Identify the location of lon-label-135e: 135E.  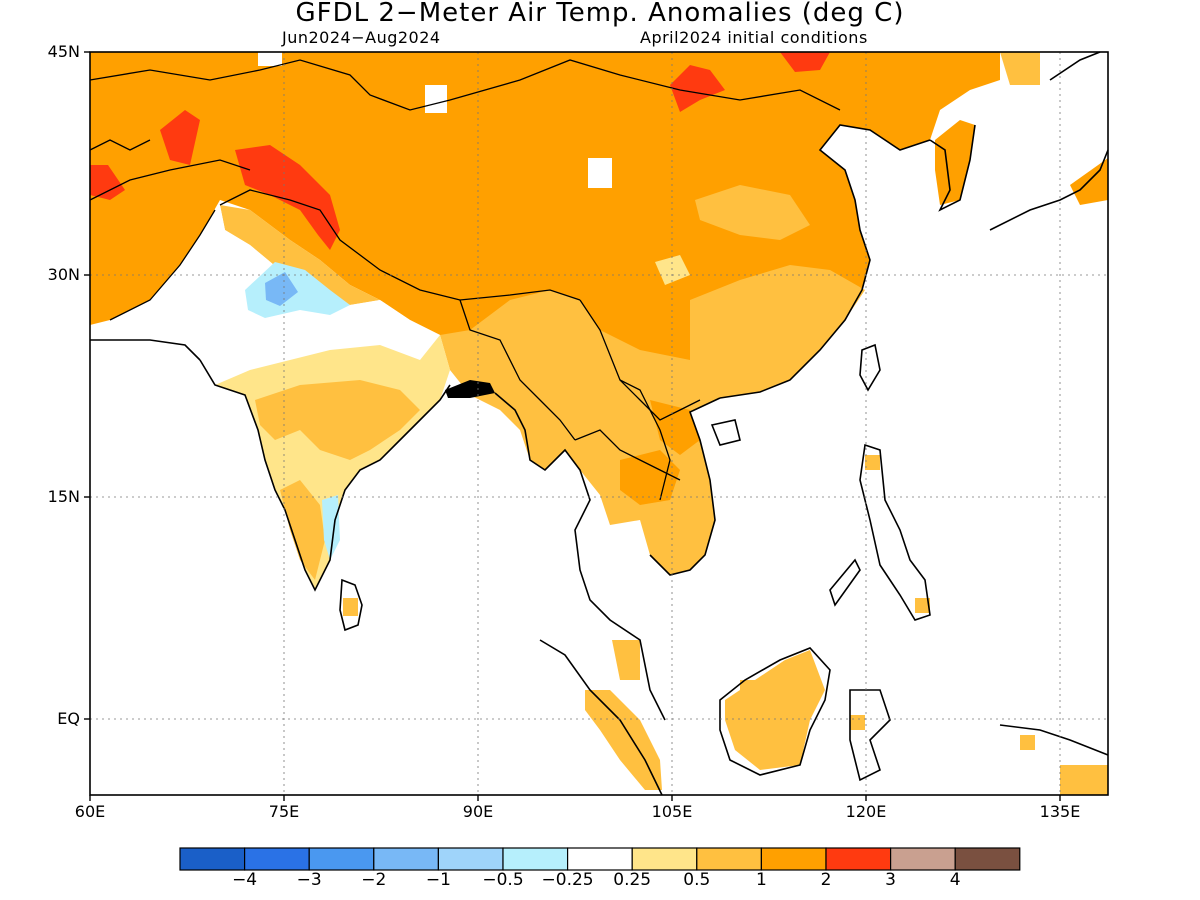
(1060, 811).